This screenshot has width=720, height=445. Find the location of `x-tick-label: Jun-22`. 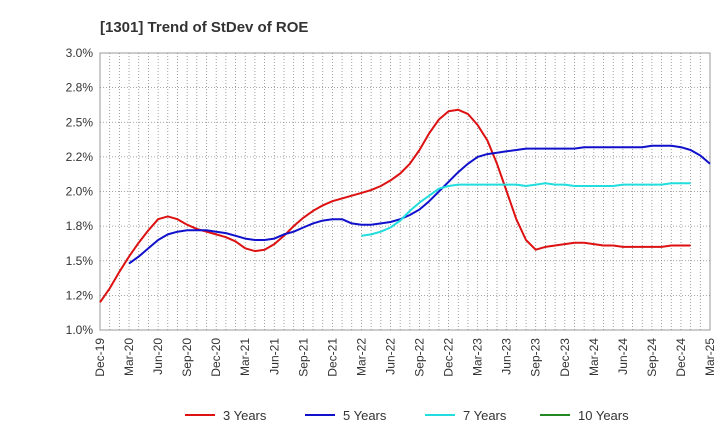

x-tick-label: Jun-22 is located at coordinates (390, 356).